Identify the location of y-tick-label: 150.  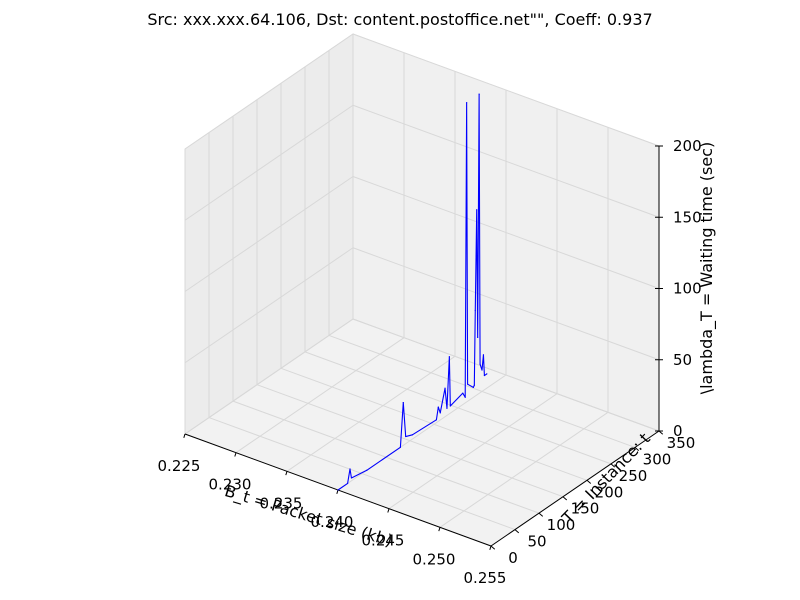
(585, 509).